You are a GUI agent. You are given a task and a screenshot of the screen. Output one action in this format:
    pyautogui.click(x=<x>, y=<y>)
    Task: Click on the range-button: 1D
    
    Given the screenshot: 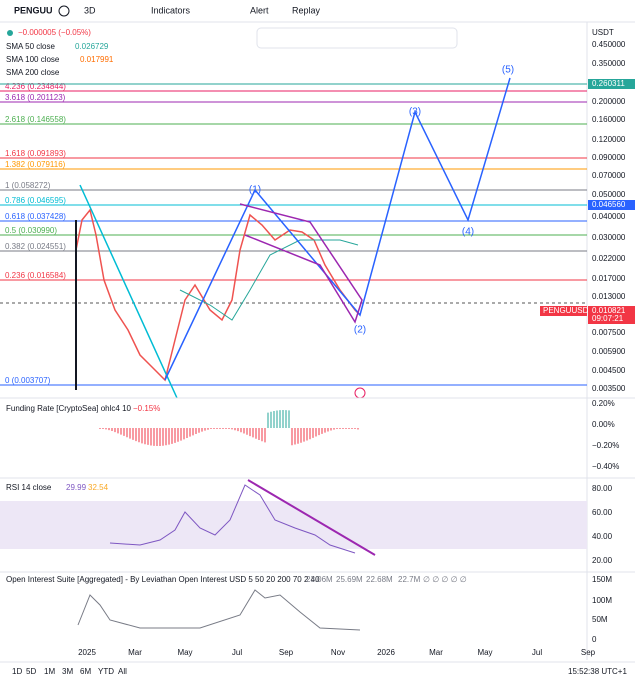 What is the action you would take?
    pyautogui.click(x=17, y=671)
    